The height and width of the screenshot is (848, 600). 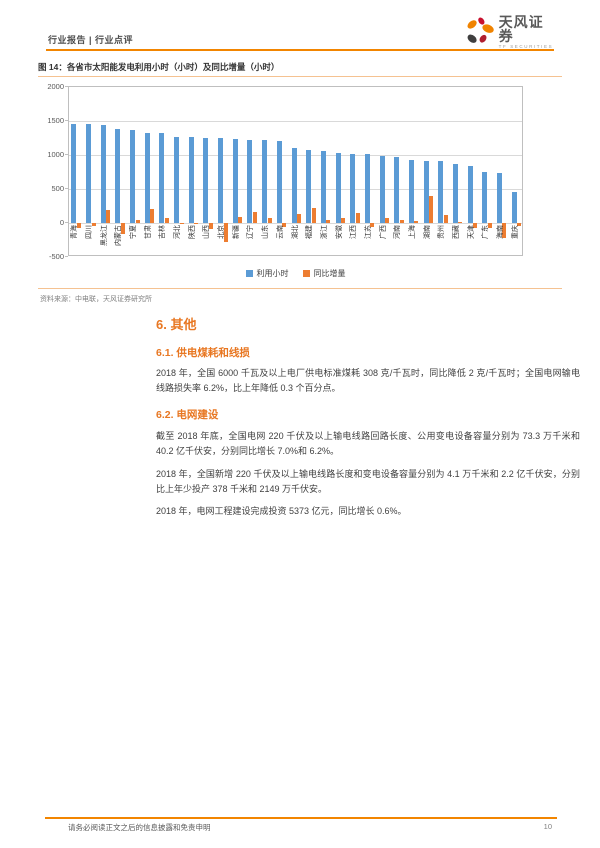 What do you see at coordinates (387, 220) in the screenshot?
I see `bar-同比增量-广西` at bounding box center [387, 220].